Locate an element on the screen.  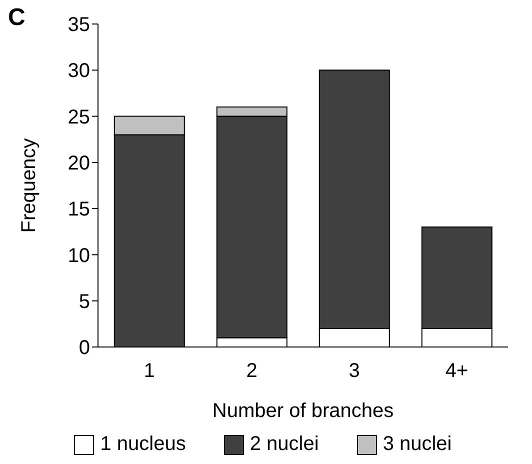
y-tick-label: 25 is located at coordinates (79, 117).